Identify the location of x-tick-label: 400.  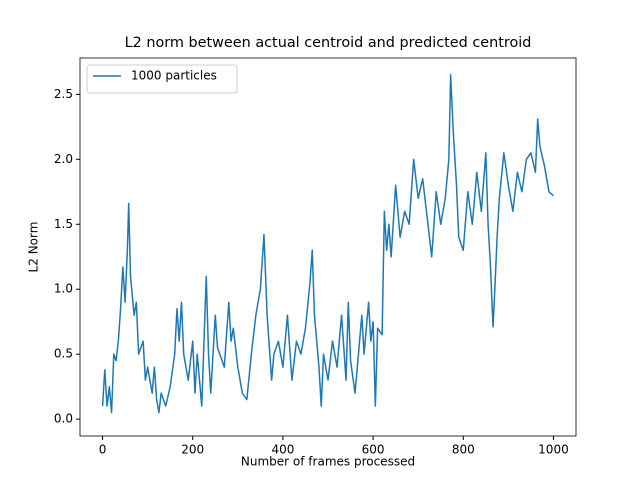
(282, 450).